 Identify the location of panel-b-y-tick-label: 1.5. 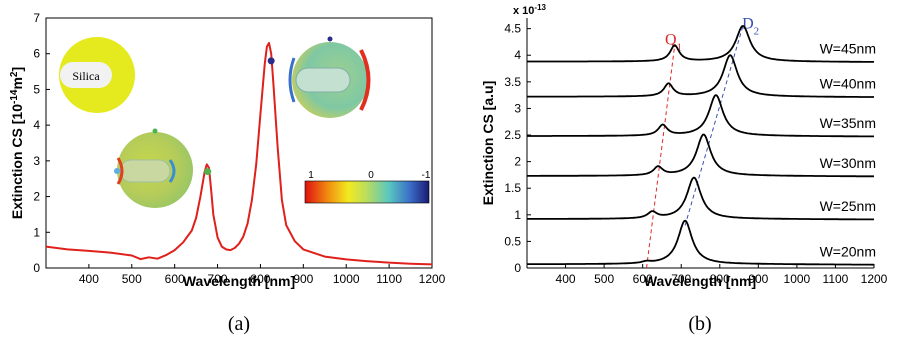
(512, 188).